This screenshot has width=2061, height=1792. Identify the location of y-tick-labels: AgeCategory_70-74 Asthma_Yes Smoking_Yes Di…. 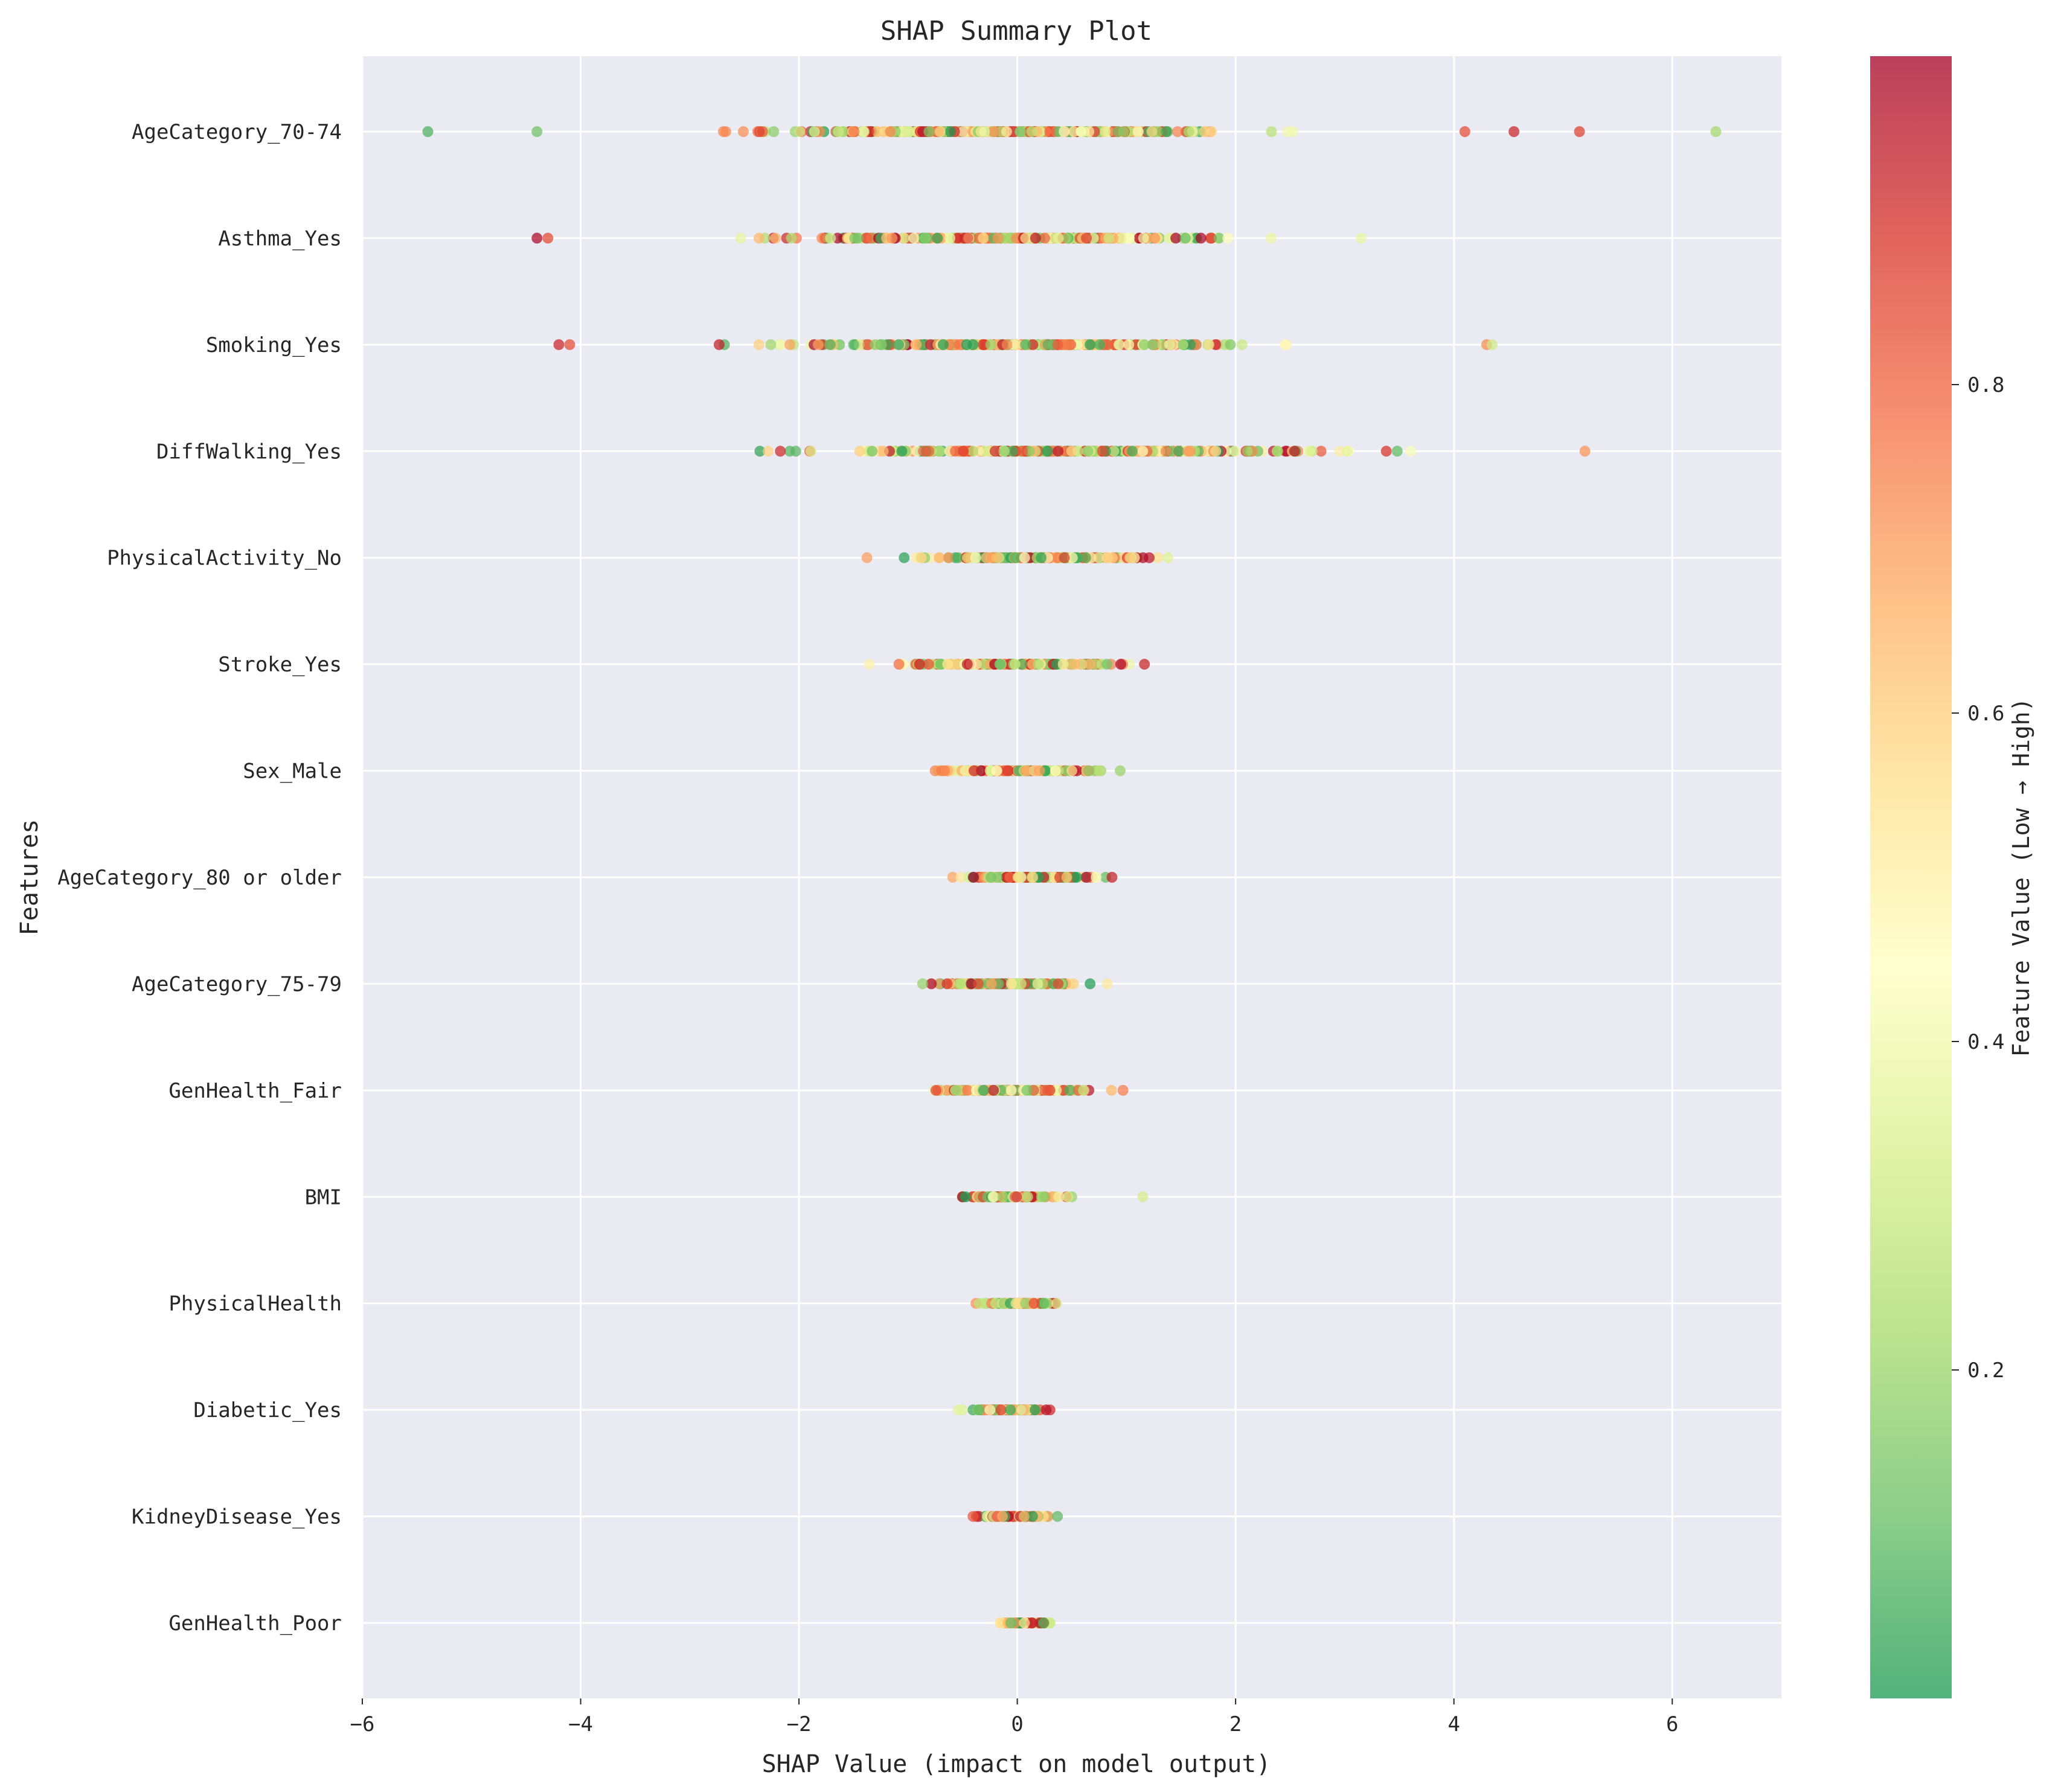
(200, 878).